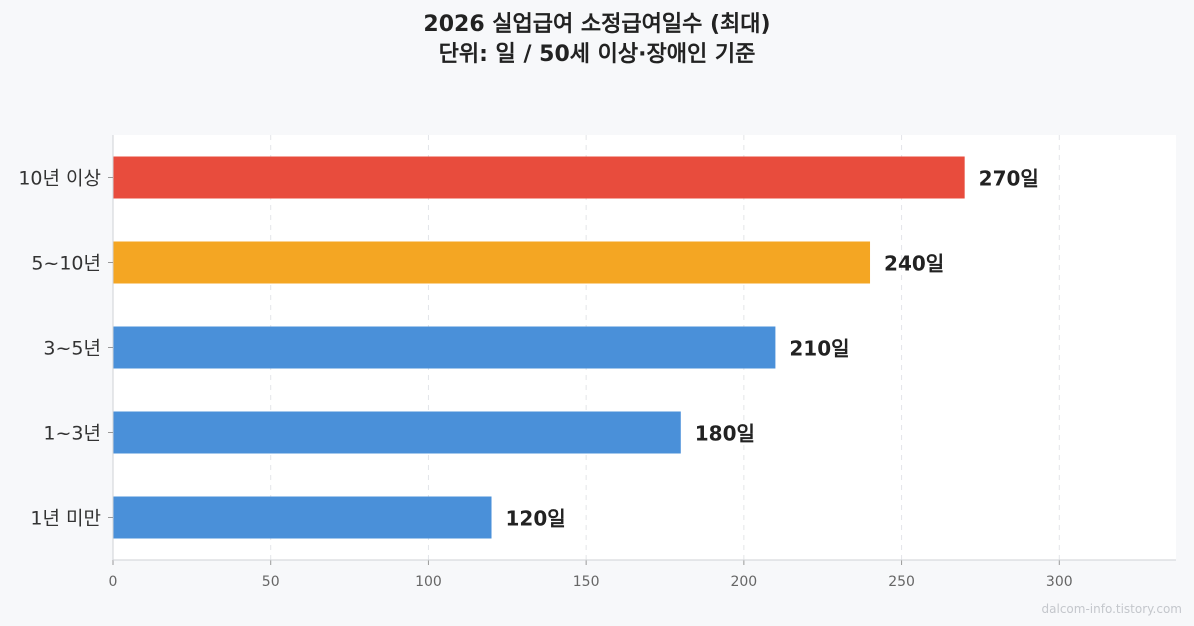 The width and height of the screenshot is (1194, 626). I want to click on data-label: 180일, so click(725, 434).